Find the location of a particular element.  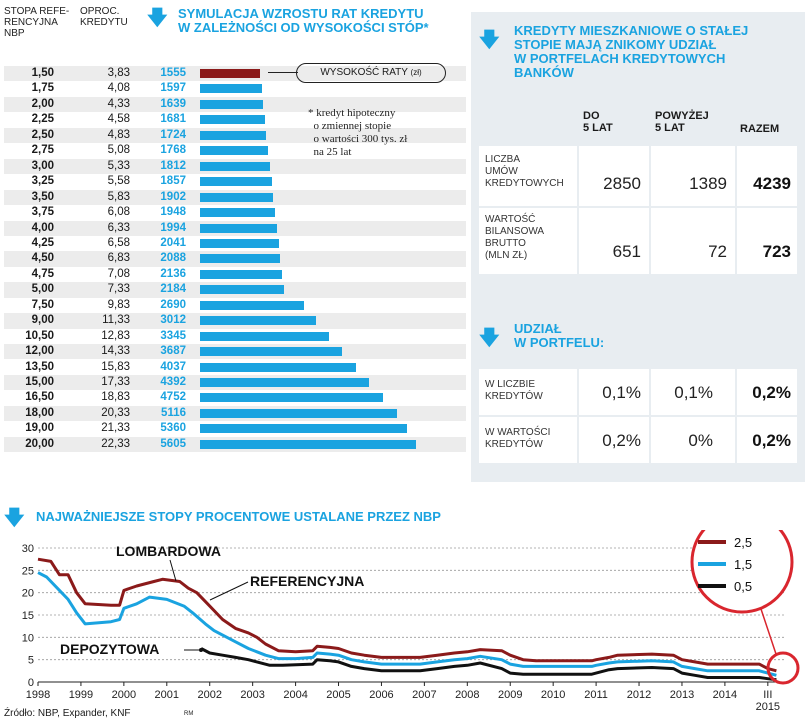

table-row: 12,00 14,33 3687 is located at coordinates (235, 352).